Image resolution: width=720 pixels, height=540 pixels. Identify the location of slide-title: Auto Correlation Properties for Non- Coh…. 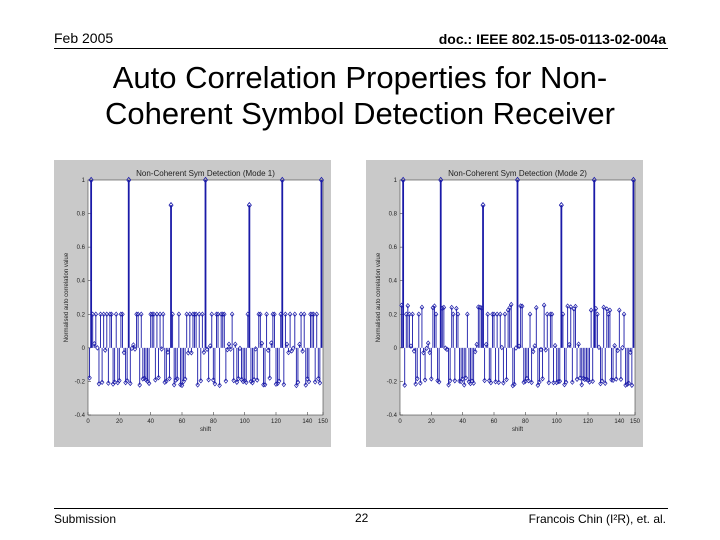
(360, 96).